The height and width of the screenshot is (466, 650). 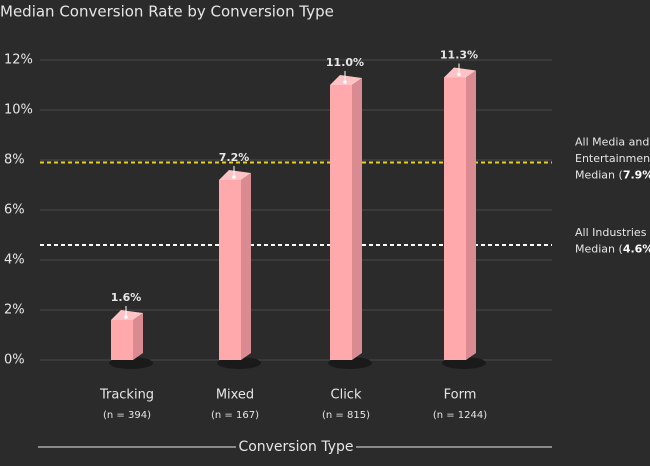 I want to click on x-axis-label: Conversion Type, so click(x=295, y=447).